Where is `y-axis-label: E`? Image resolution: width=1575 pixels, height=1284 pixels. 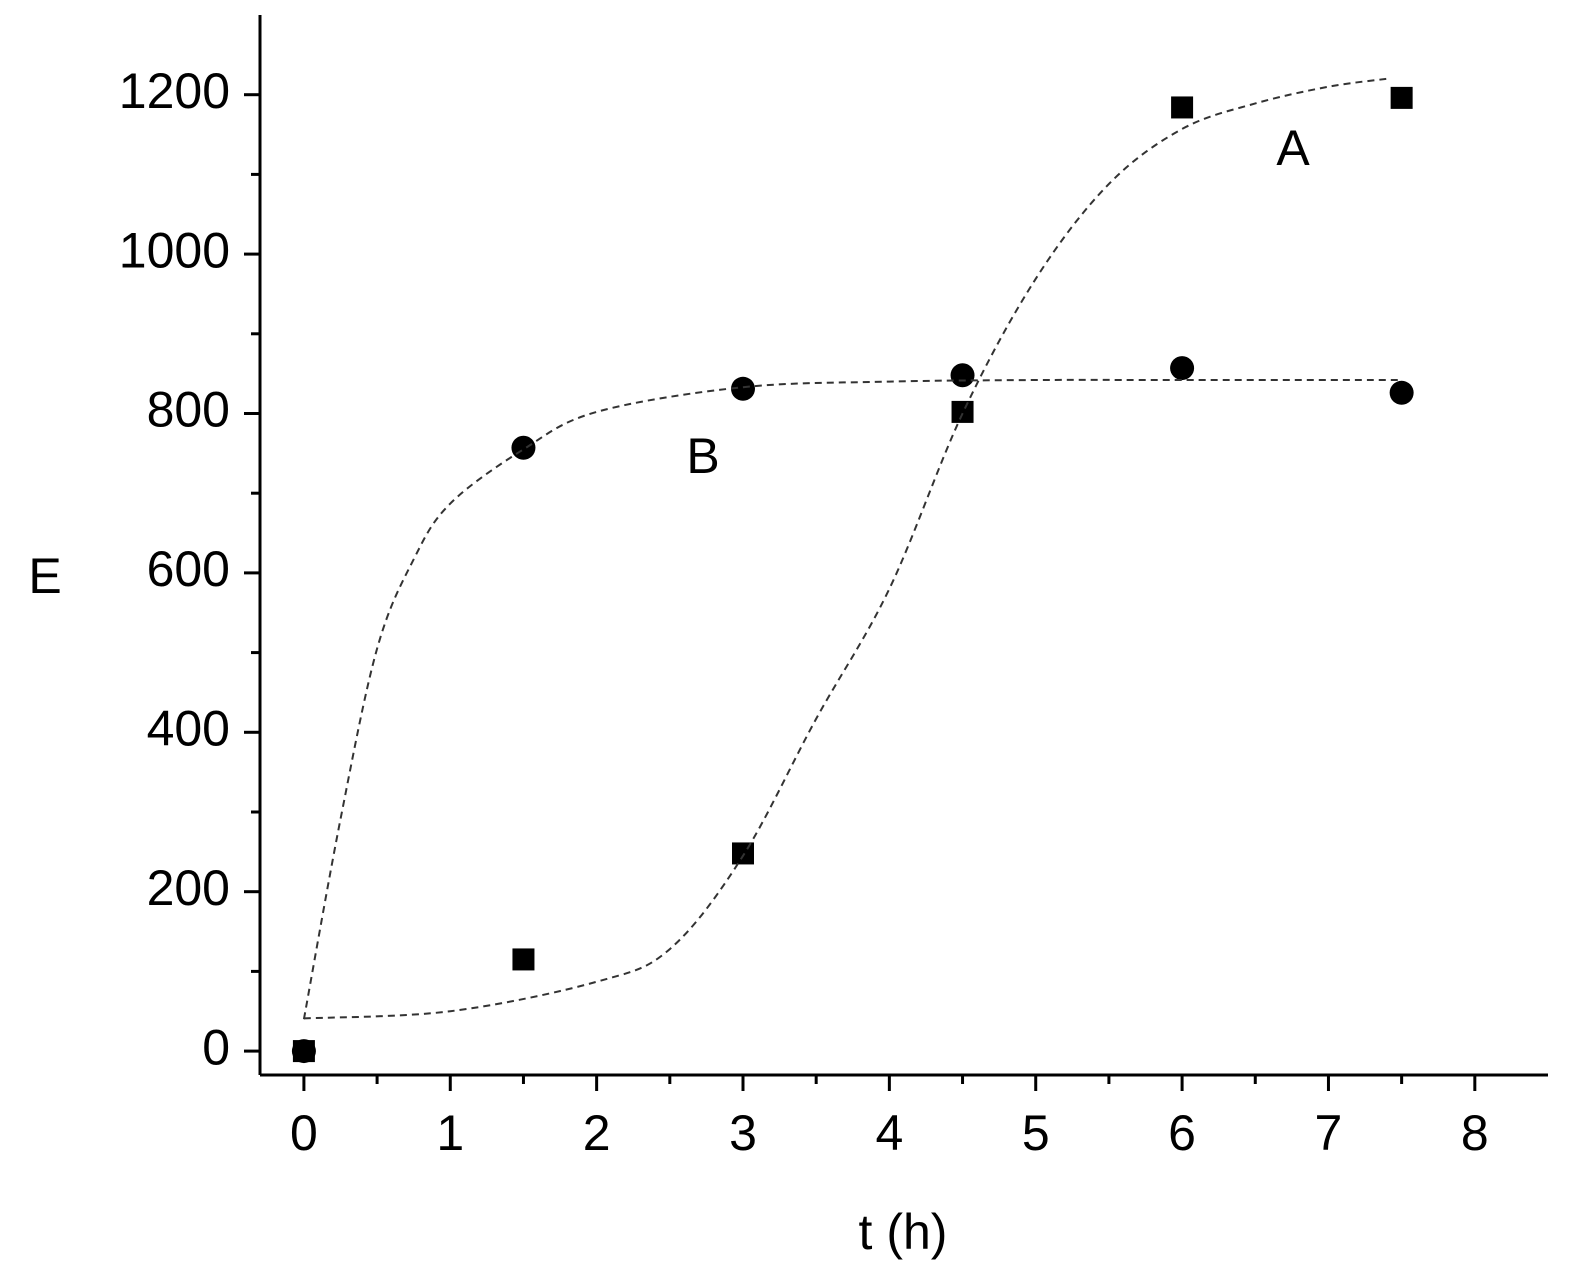 y-axis-label: E is located at coordinates (44, 576).